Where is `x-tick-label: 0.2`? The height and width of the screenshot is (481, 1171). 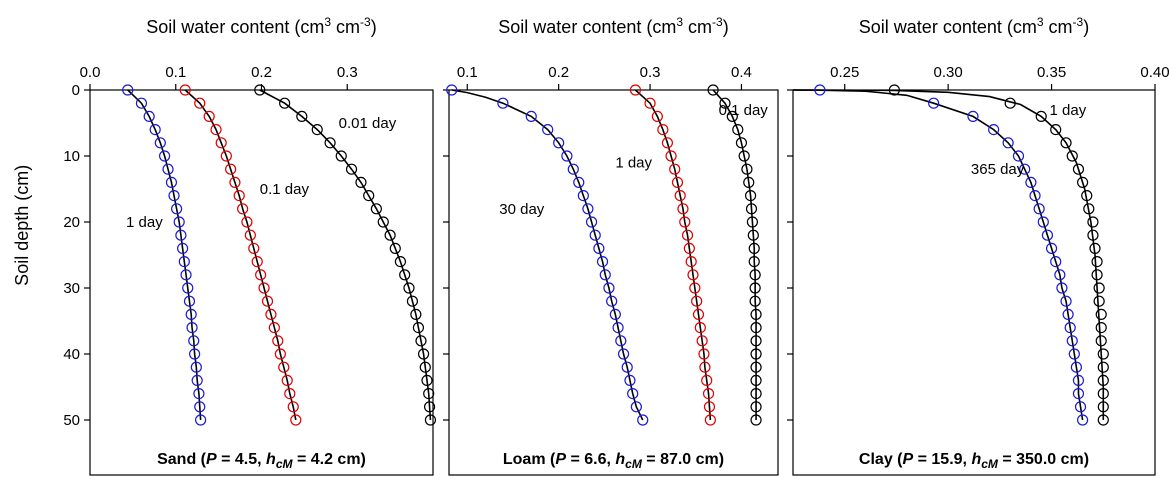 x-tick-label: 0.2 is located at coordinates (261, 72).